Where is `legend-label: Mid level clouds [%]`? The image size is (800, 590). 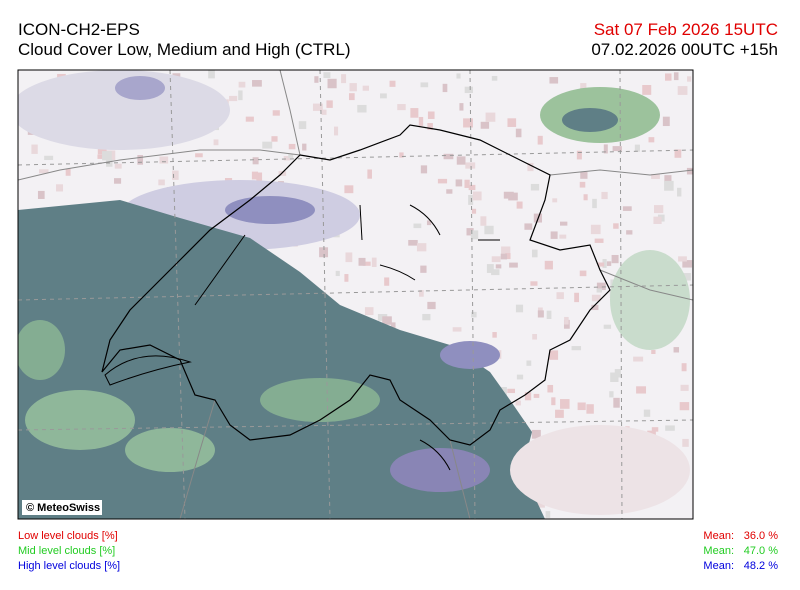 legend-label: Mid level clouds [%] is located at coordinates (67, 551).